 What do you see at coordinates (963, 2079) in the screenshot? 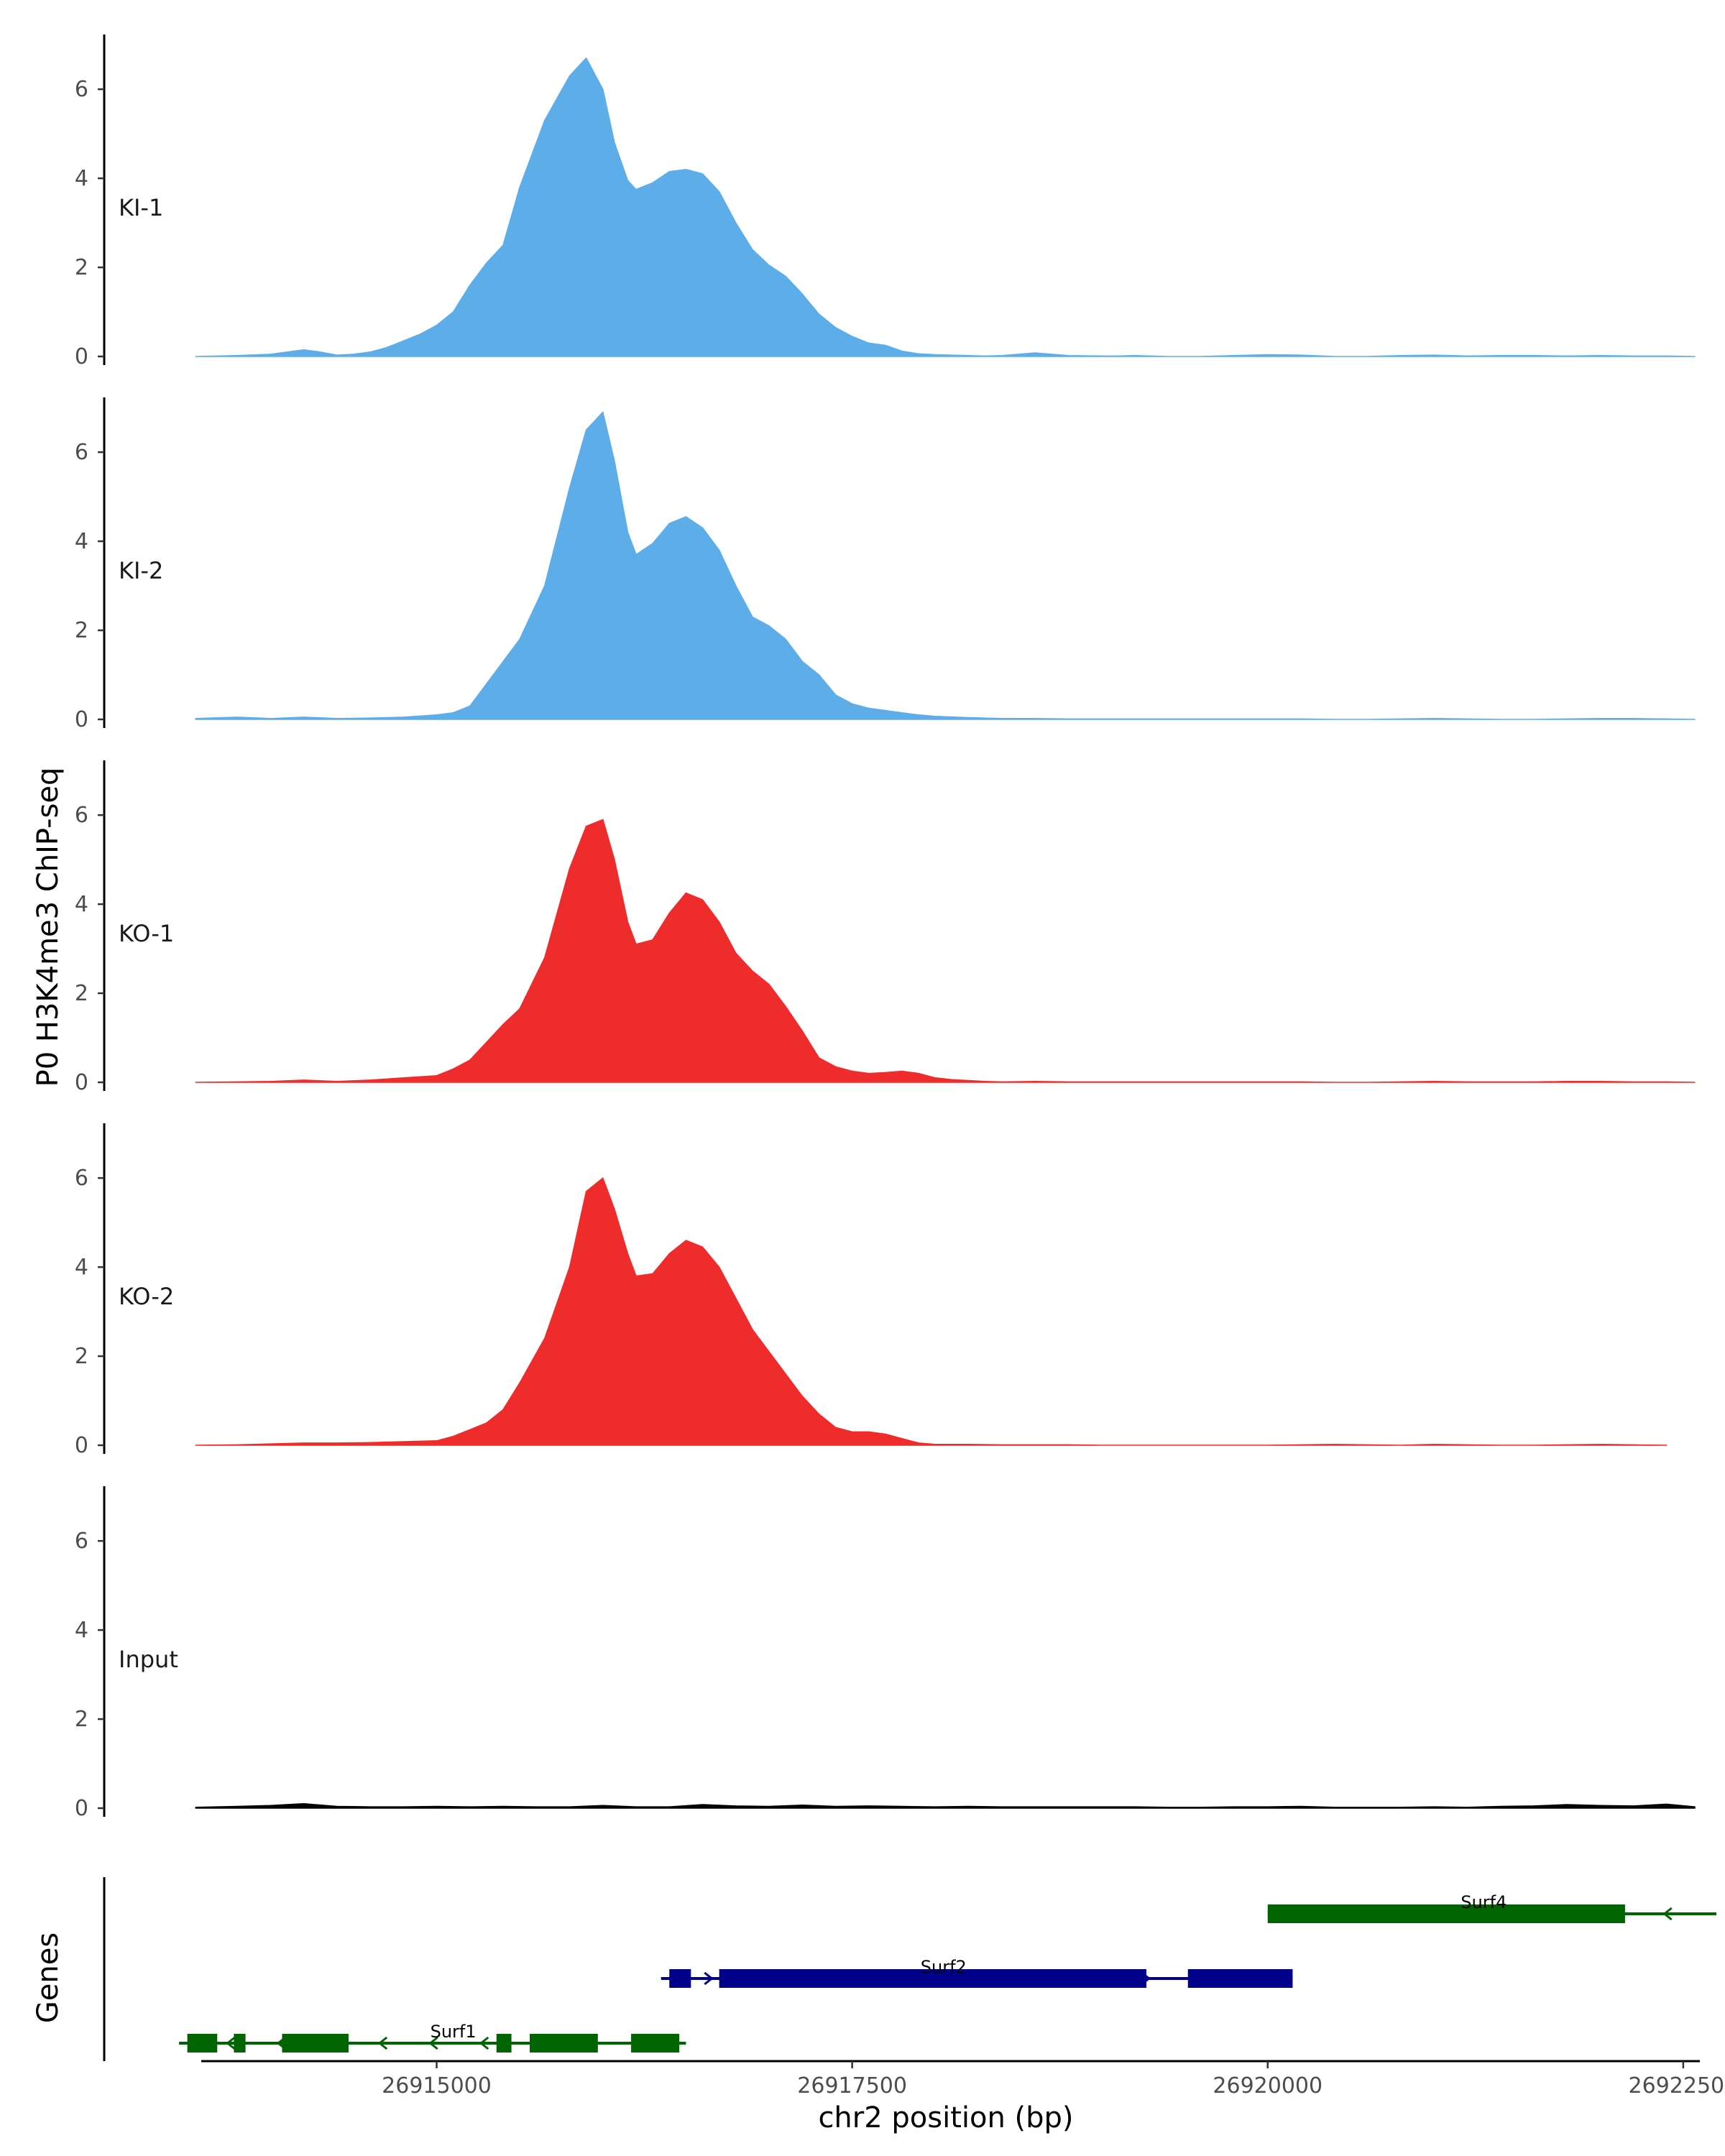
I see `x-axis: 26915000 26917500 26920000 26922500` at bounding box center [963, 2079].